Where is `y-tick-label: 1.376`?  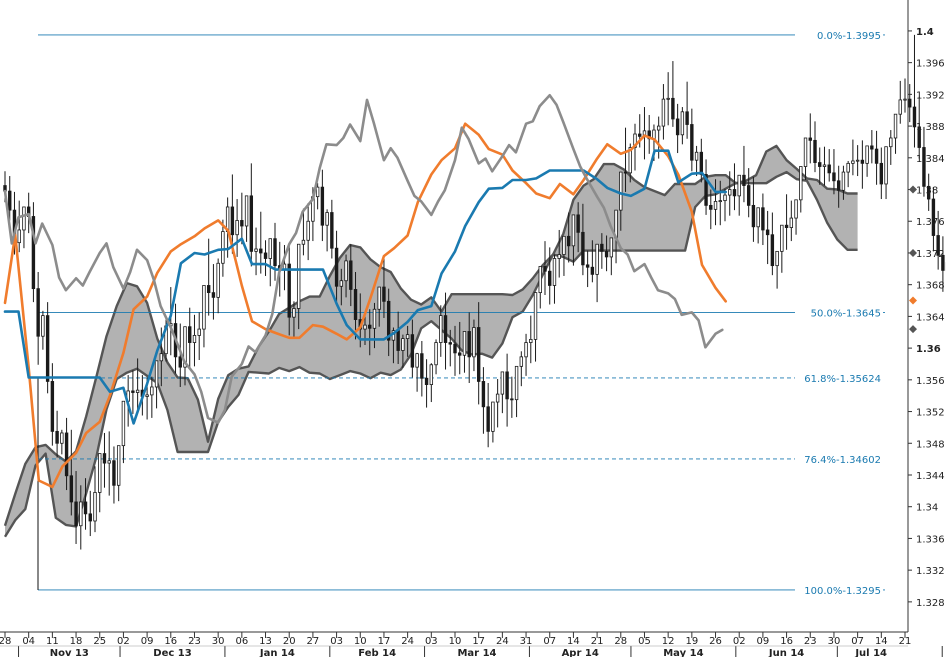 y-tick-label: 1.376 is located at coordinates (930, 222).